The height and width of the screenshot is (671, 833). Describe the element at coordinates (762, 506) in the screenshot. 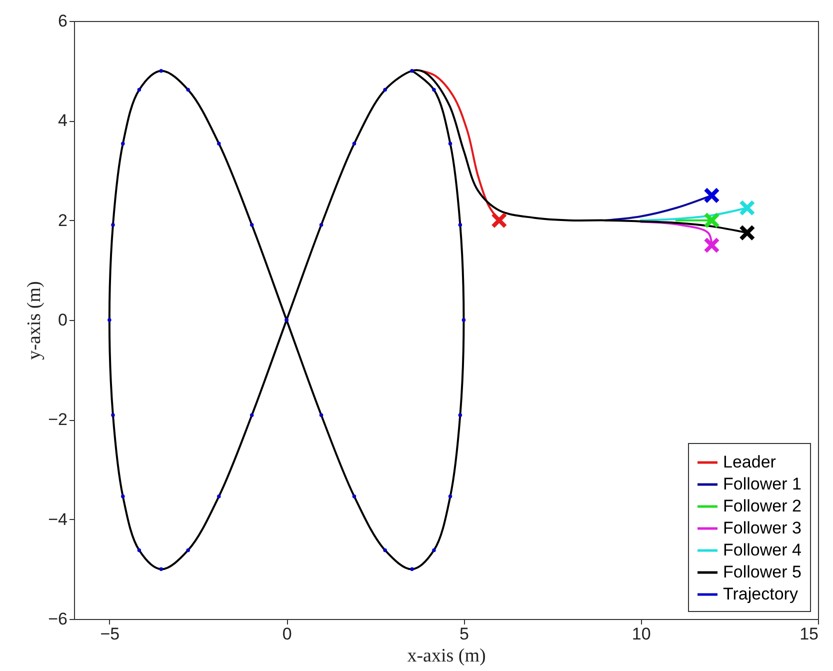

I see `legend-label: Follower 2` at that location.